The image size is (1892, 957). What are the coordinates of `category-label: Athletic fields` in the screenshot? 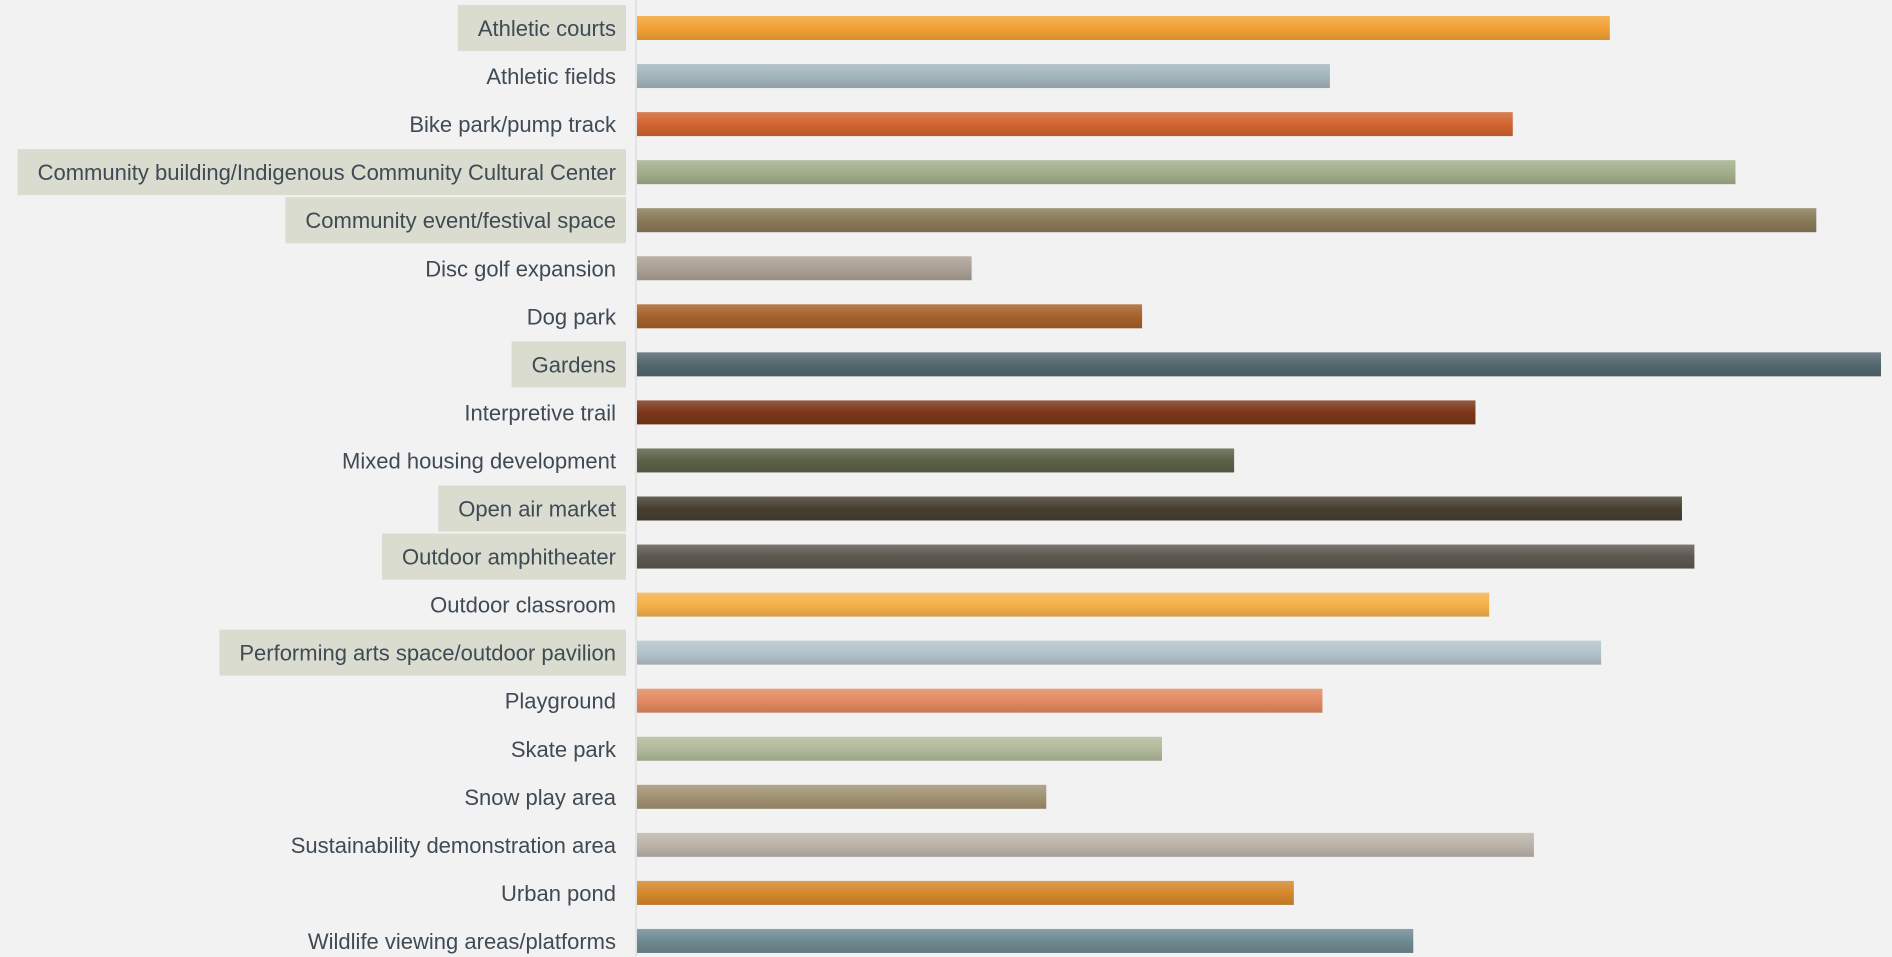 It's located at (551, 76).